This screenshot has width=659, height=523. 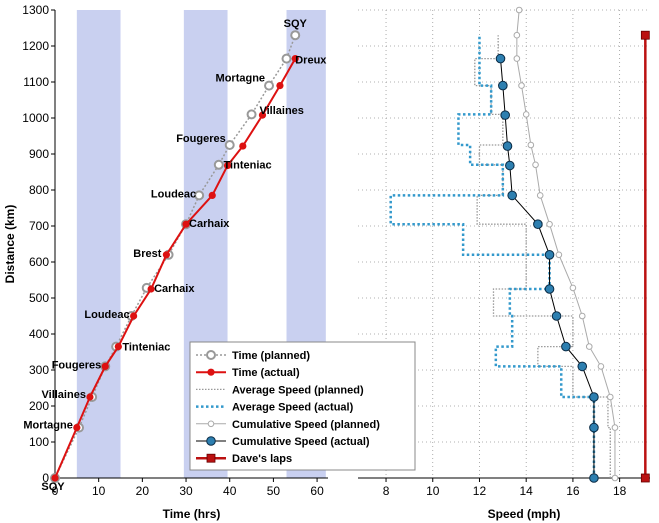 What do you see at coordinates (262, 459) in the screenshot?
I see `legend-entry-label: Dave's laps` at bounding box center [262, 459].